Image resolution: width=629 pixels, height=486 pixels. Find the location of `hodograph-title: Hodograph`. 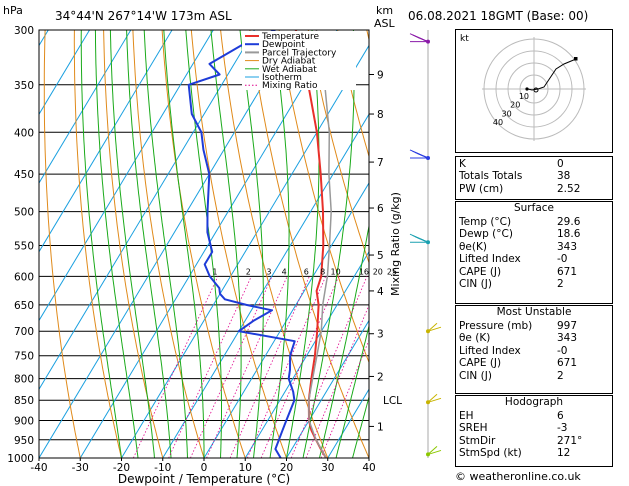

hodograph-title: Hodograph is located at coordinates (534, 402).